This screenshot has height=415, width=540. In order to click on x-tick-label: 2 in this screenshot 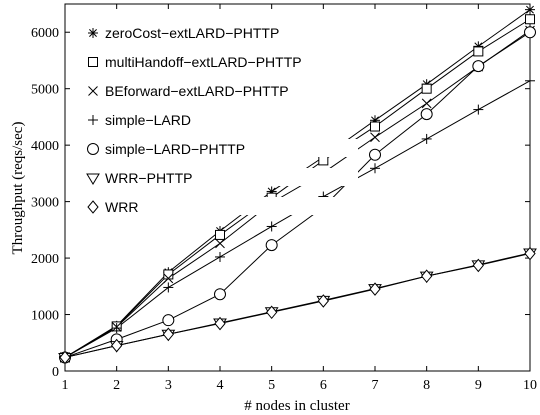, I will do `click(116, 385)`.